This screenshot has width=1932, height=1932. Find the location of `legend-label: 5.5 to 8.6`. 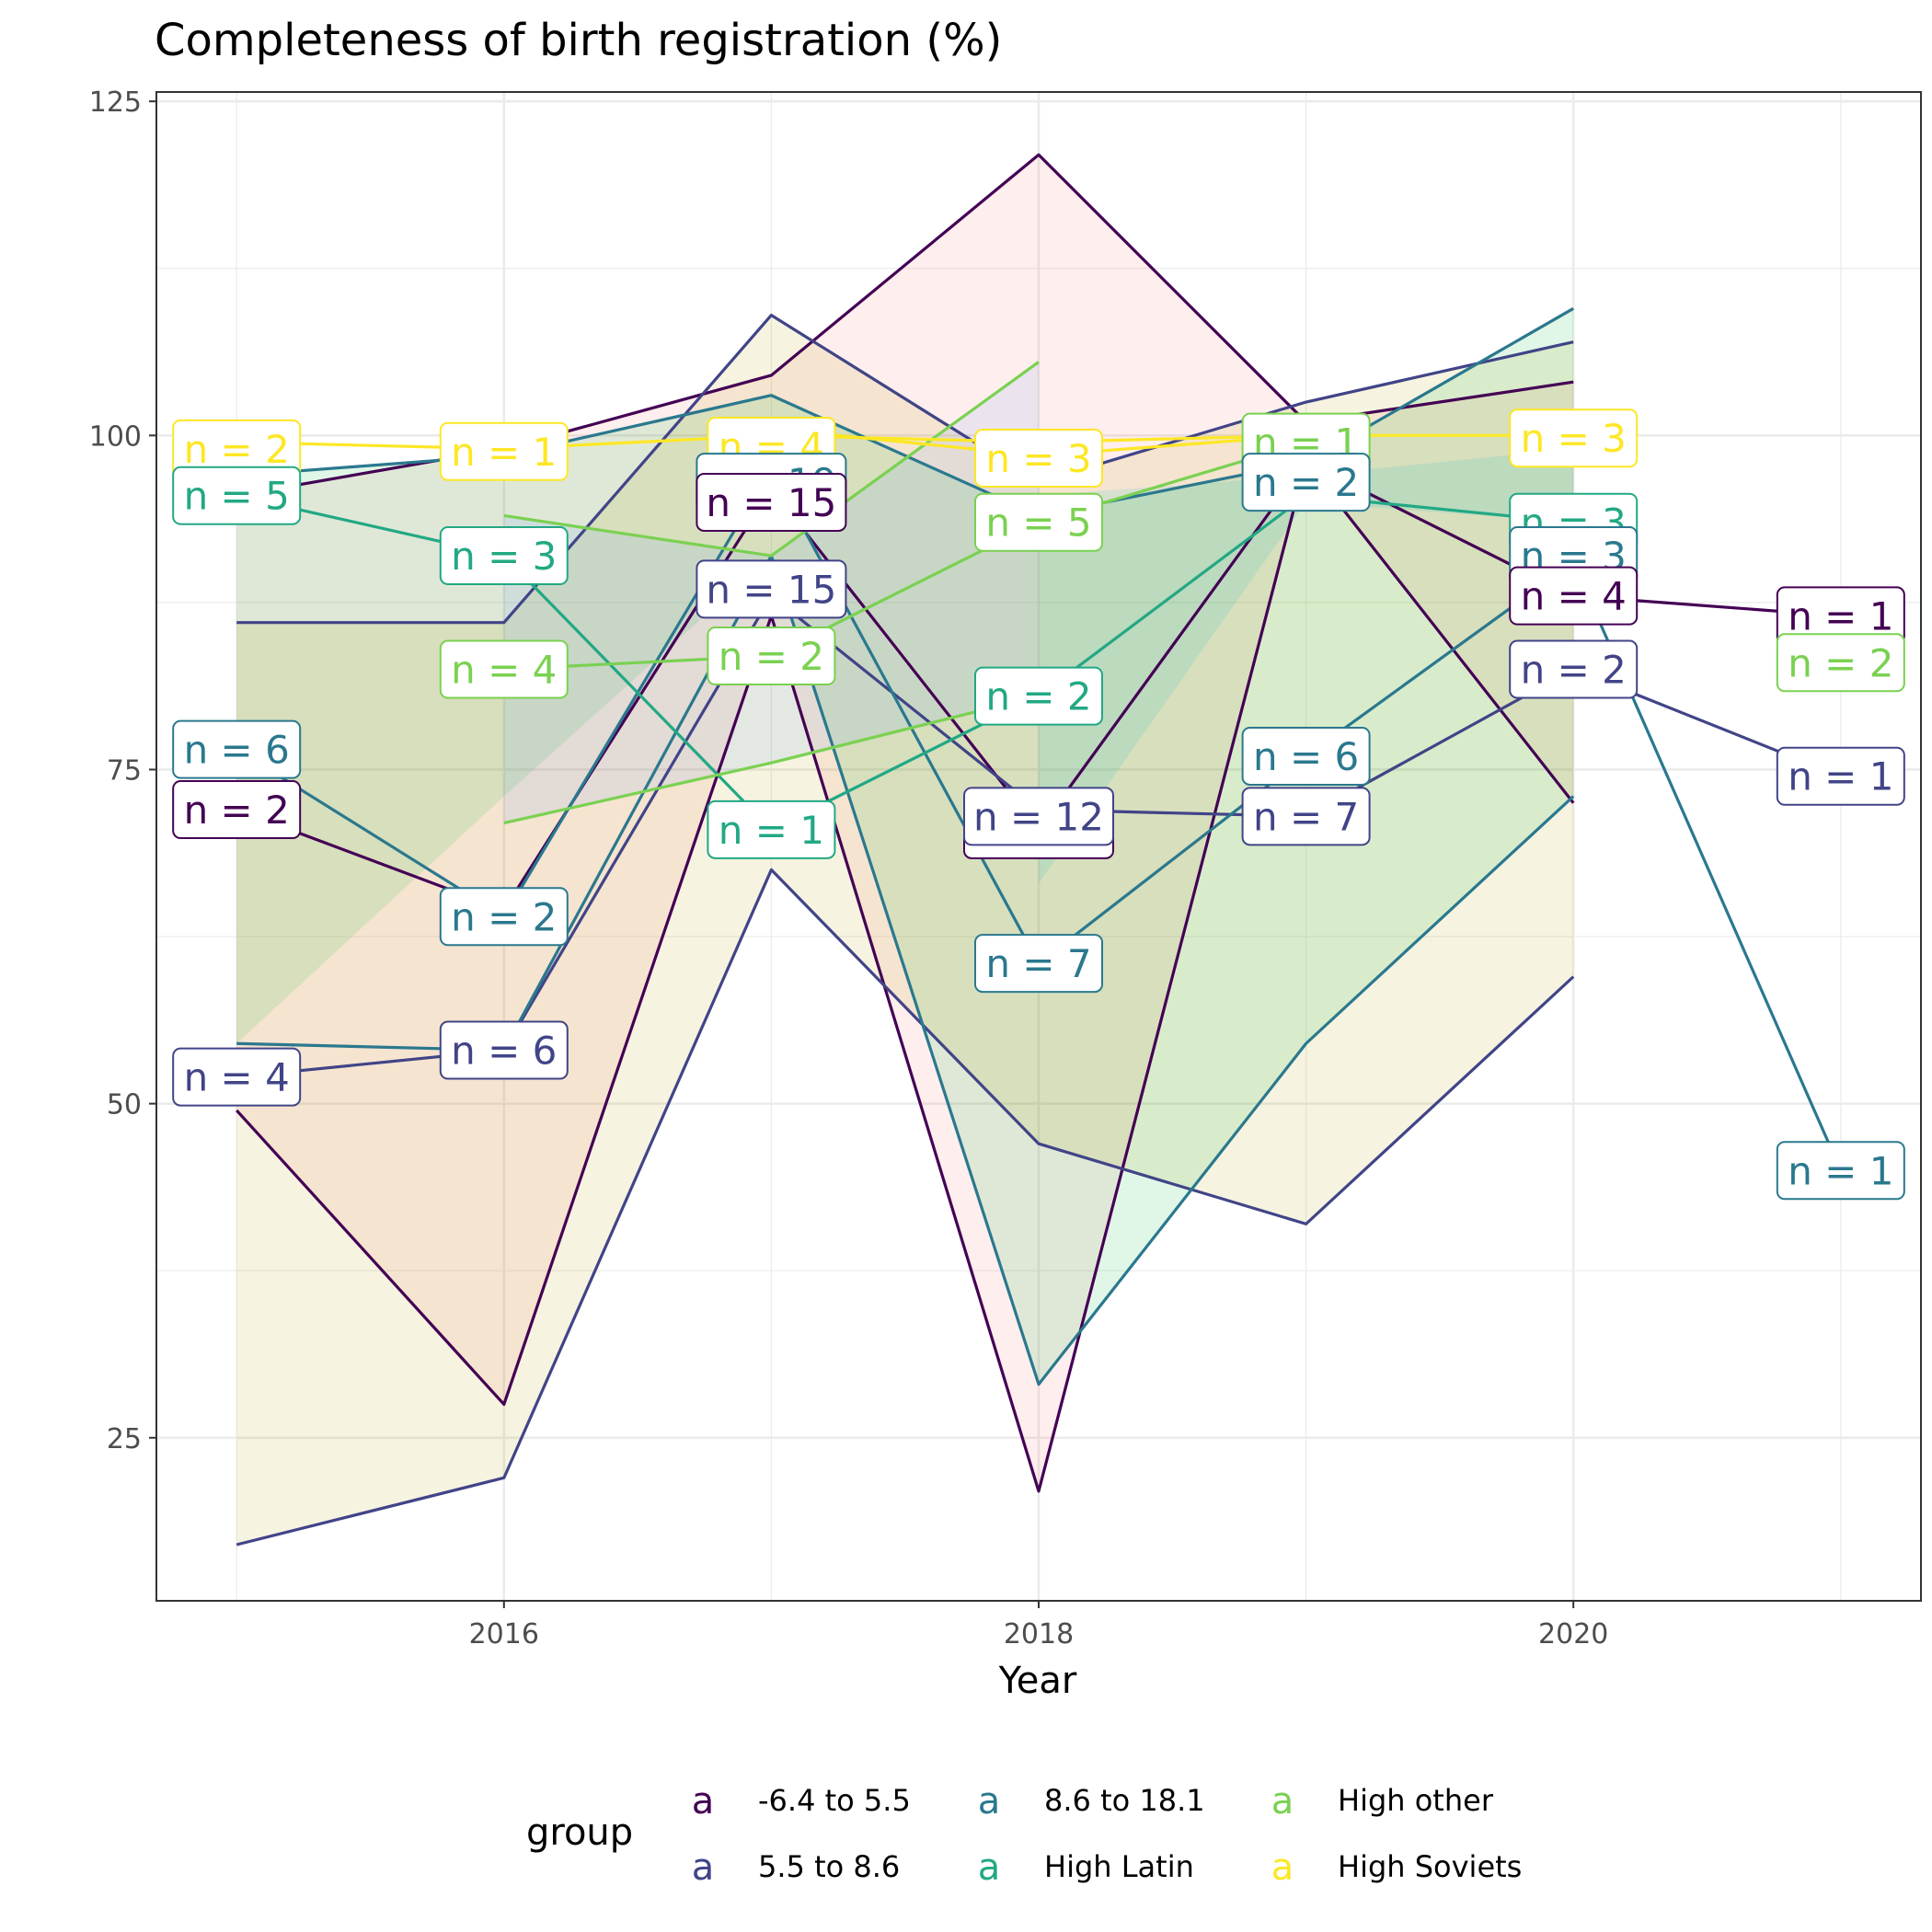

legend-label: 5.5 to 8.6 is located at coordinates (829, 1866).